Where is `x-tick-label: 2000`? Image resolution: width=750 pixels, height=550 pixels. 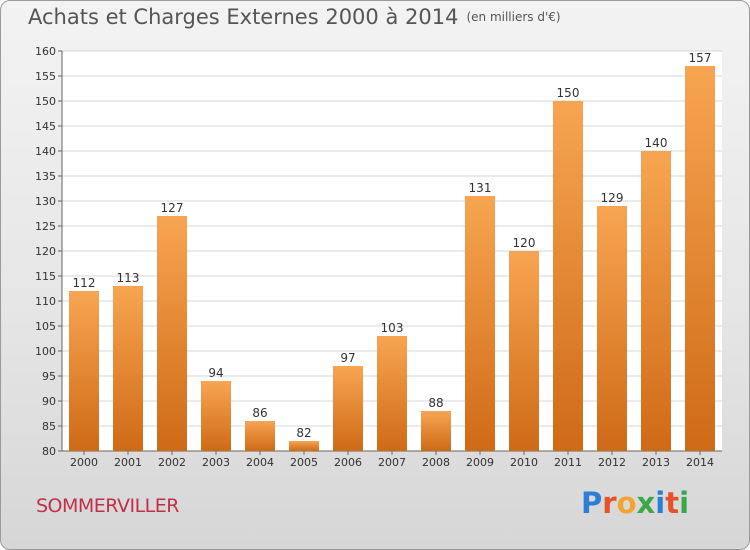 x-tick-label: 2000 is located at coordinates (84, 462).